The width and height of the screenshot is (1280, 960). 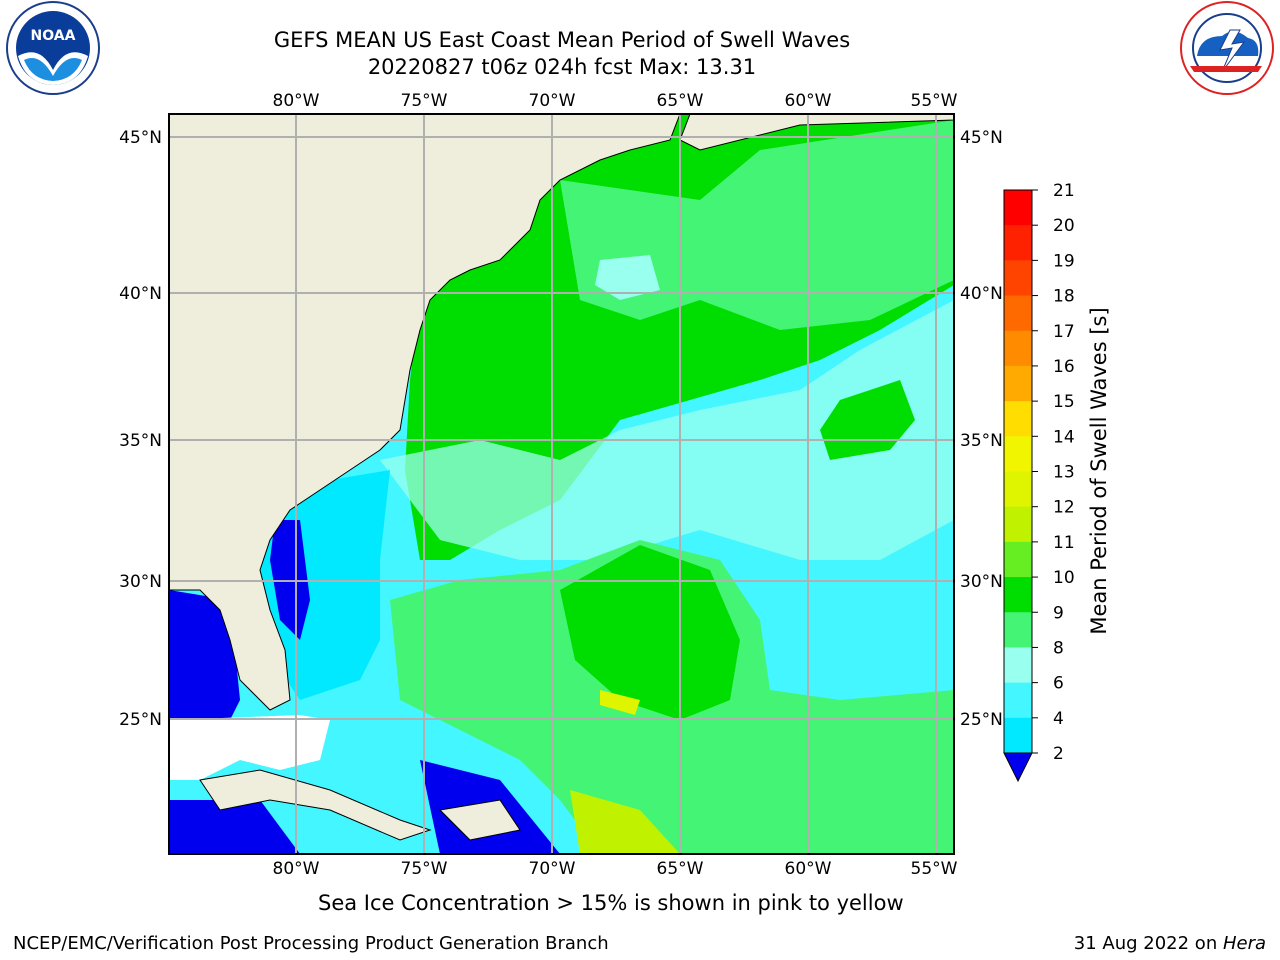 I want to click on colorbar-tick-label: 13, so click(x=1064, y=473).